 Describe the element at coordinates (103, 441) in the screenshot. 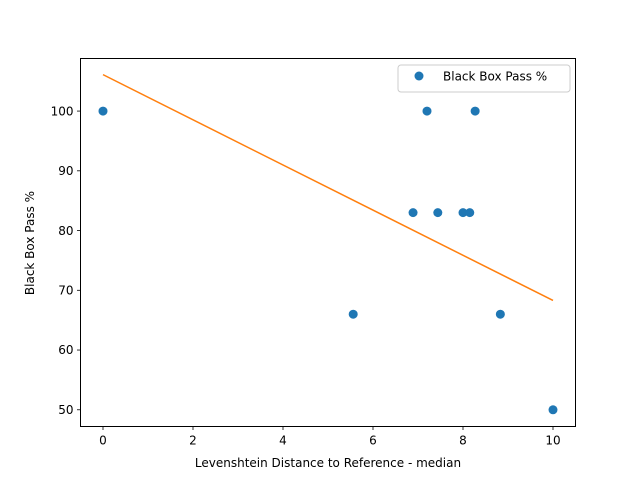

I see `x-tick-label: 0` at that location.